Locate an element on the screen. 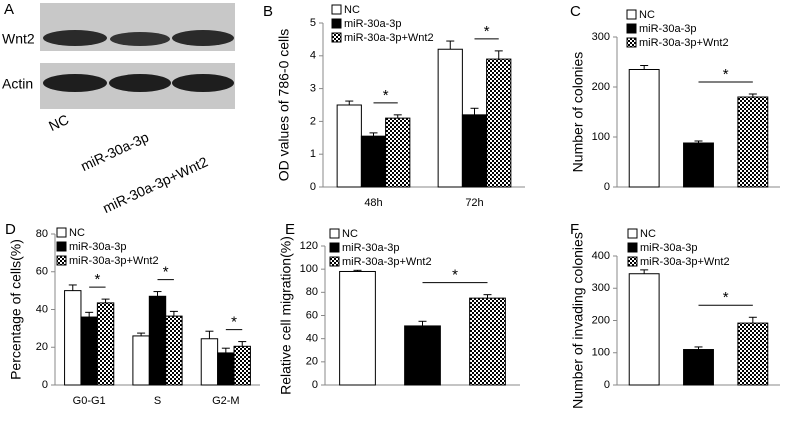 The image size is (795, 422). y-tick-label: 60 is located at coordinates (42, 272).